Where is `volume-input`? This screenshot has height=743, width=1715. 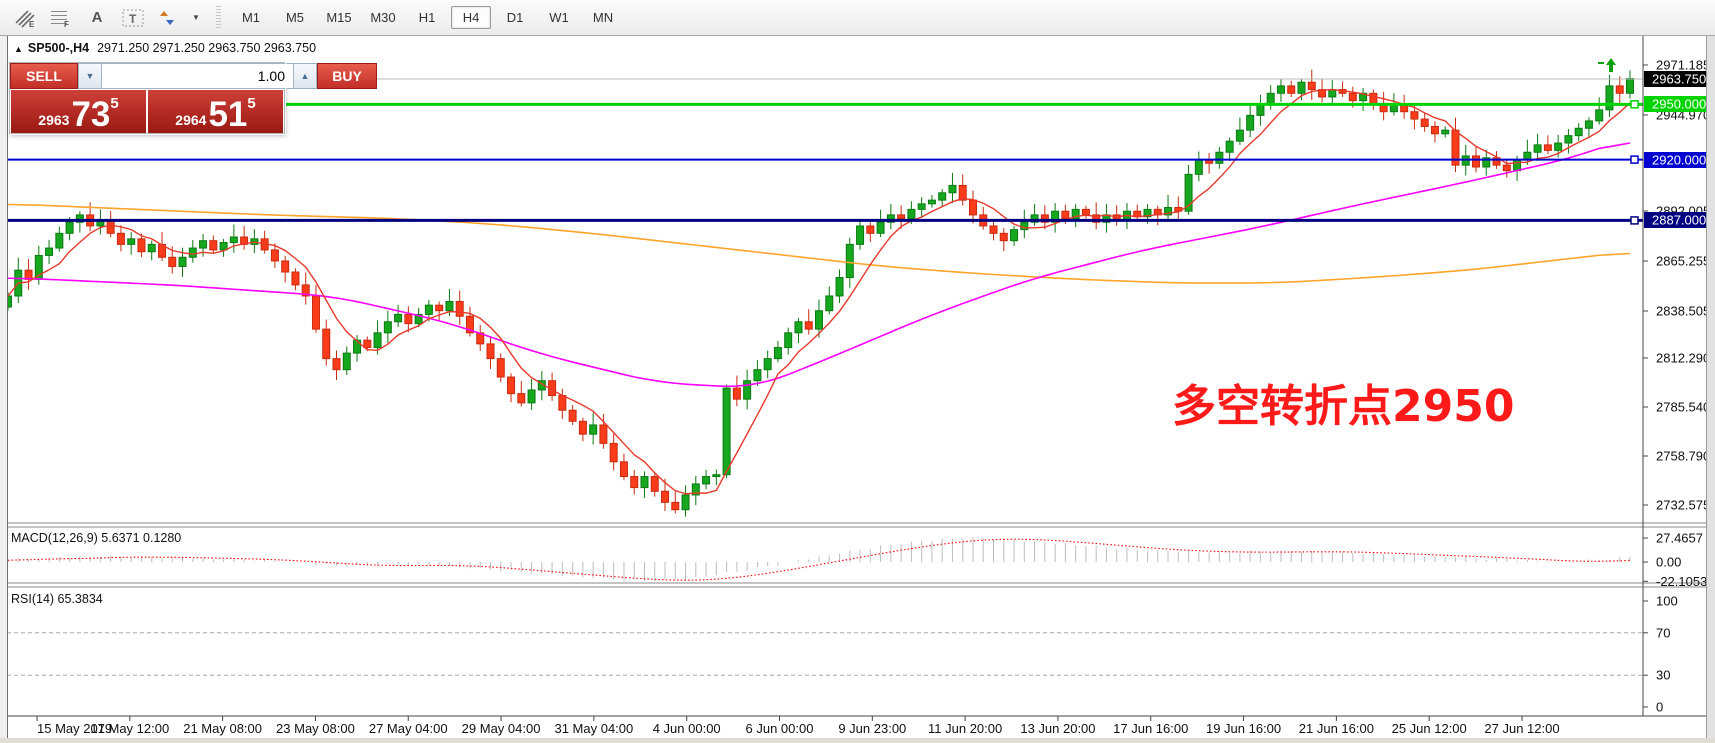
volume-input is located at coordinates (197, 76).